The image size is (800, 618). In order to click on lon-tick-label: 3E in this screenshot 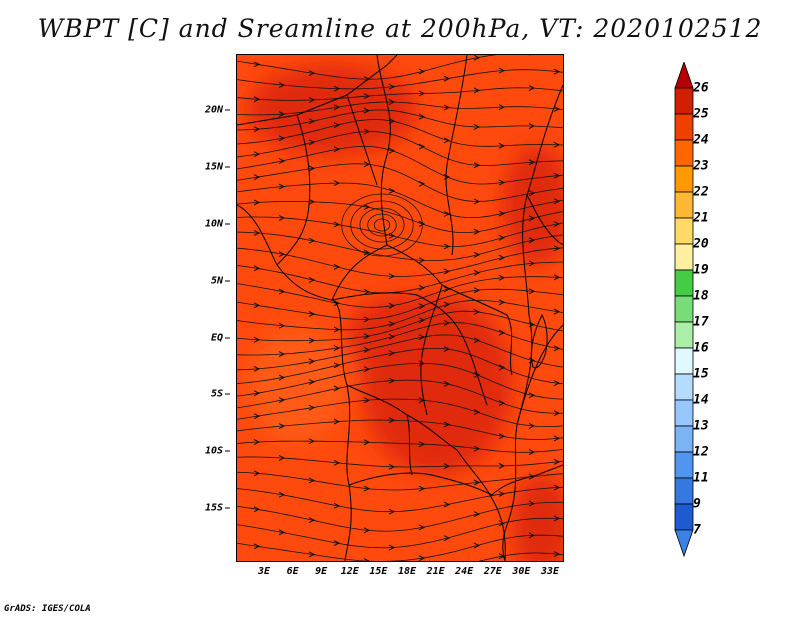, I will do `click(264, 571)`.